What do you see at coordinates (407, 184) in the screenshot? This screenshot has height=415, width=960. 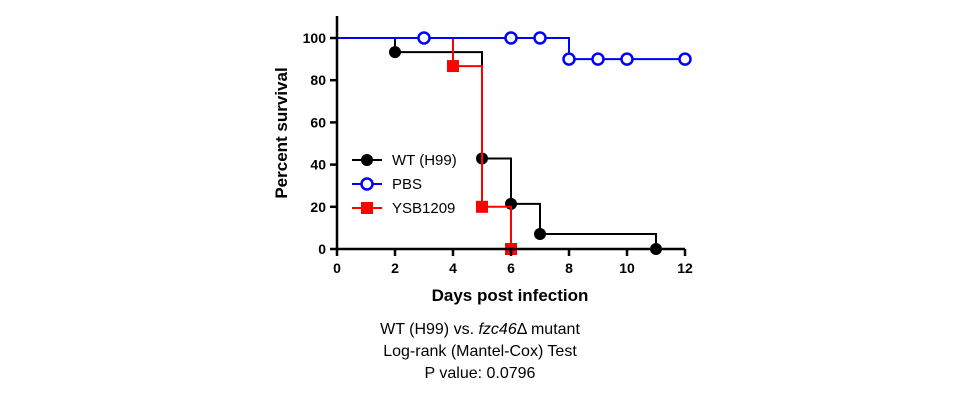 I see `legend-label: PBS` at bounding box center [407, 184].